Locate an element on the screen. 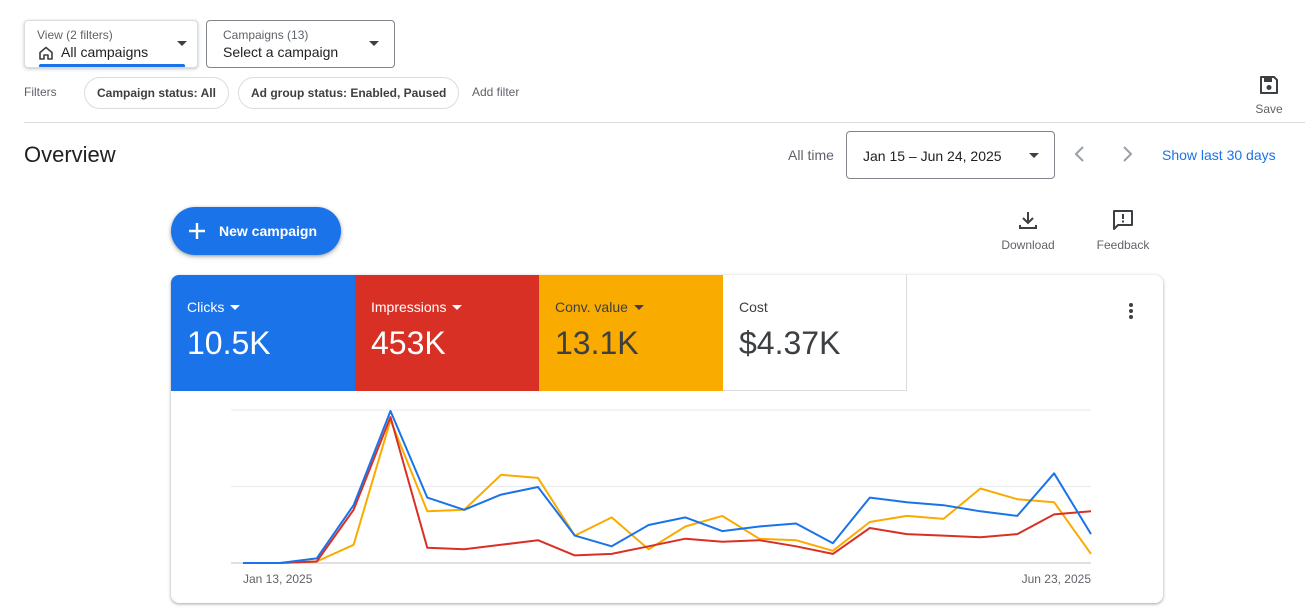 The height and width of the screenshot is (609, 1305). view-selector-underline is located at coordinates (112, 65).